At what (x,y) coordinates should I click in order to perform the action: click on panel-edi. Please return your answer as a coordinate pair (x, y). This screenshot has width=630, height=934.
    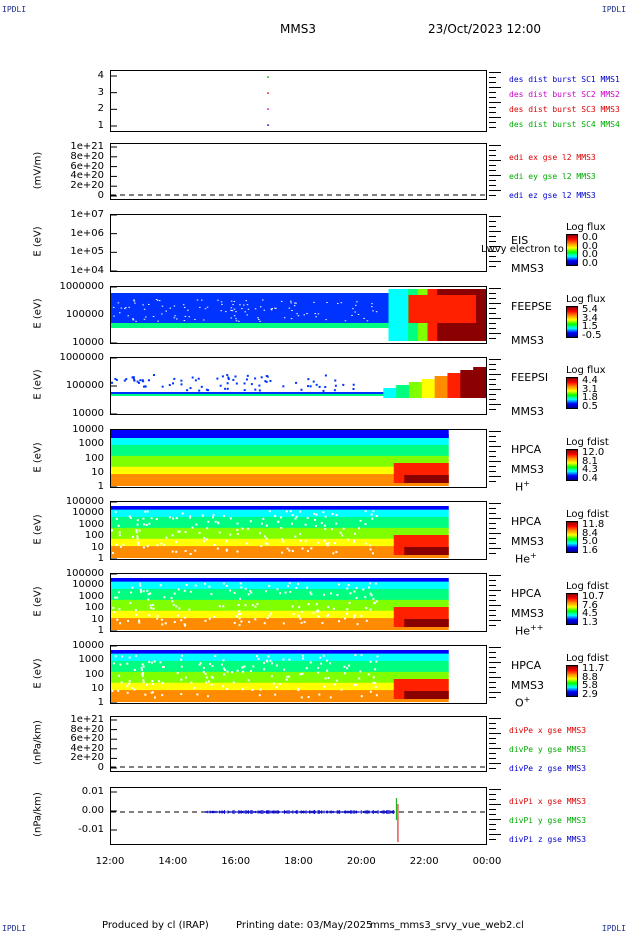
    Looking at the image, I should click on (298, 171).